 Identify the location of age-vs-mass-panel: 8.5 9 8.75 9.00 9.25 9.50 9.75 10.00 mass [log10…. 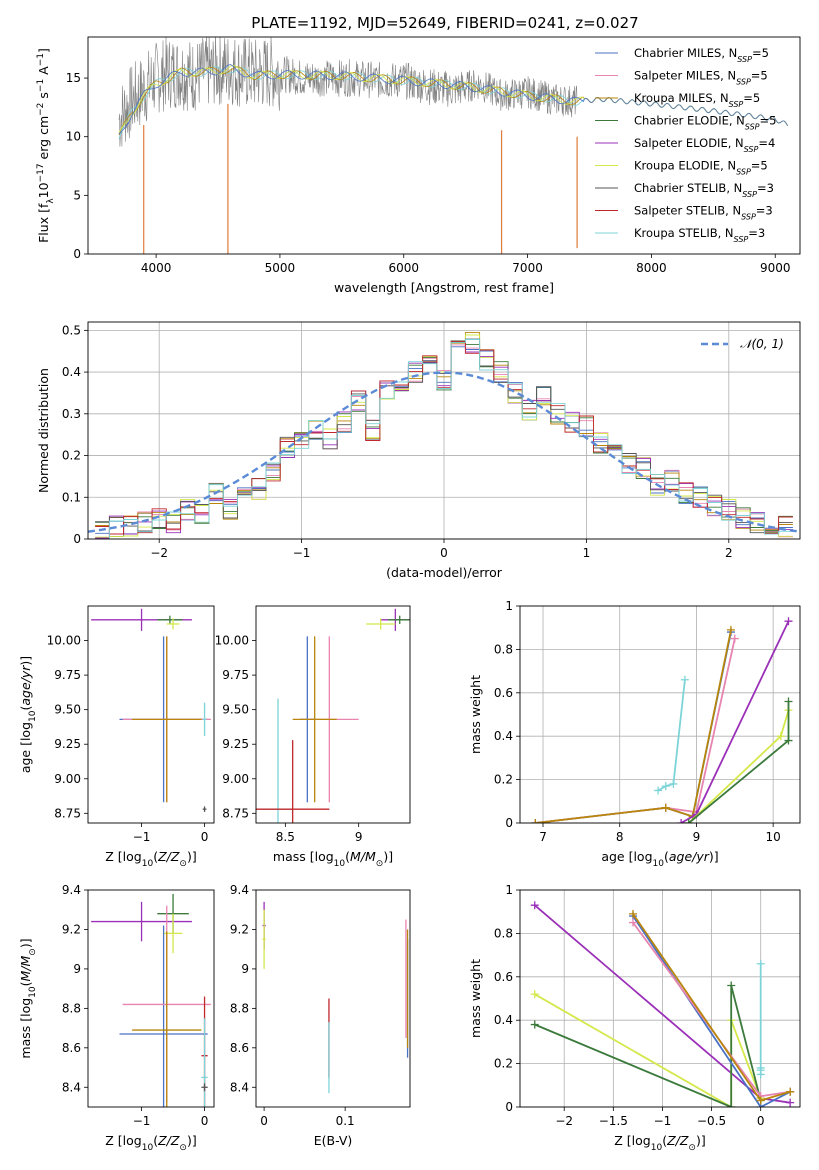
(313, 737).